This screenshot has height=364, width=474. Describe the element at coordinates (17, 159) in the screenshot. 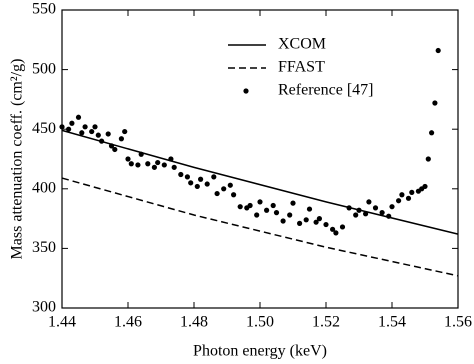

I see `y-axis-label: Mass attenuation coeff. (cm²/g)` at that location.